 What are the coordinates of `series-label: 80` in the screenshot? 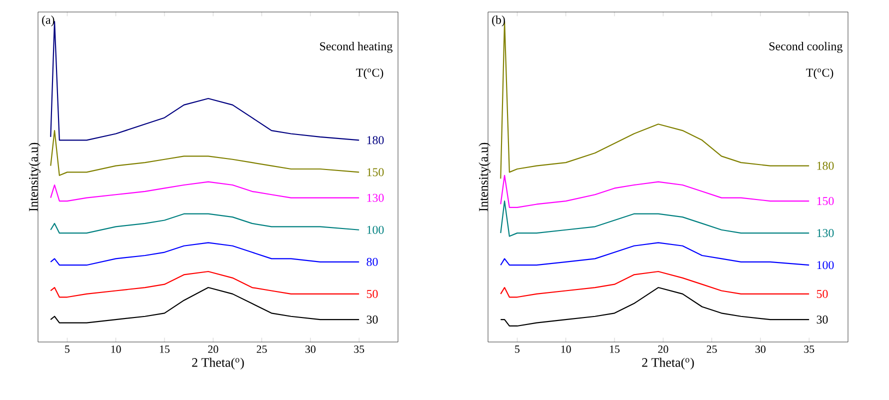 It's located at (372, 262).